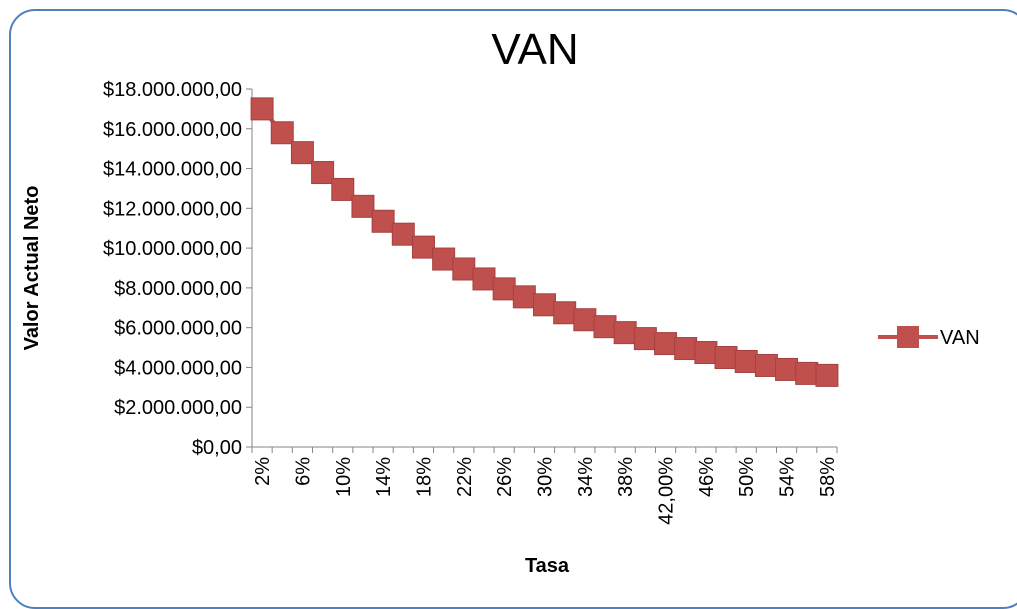  Describe the element at coordinates (707, 477) in the screenshot. I see `x-tick-label: 46%` at that location.